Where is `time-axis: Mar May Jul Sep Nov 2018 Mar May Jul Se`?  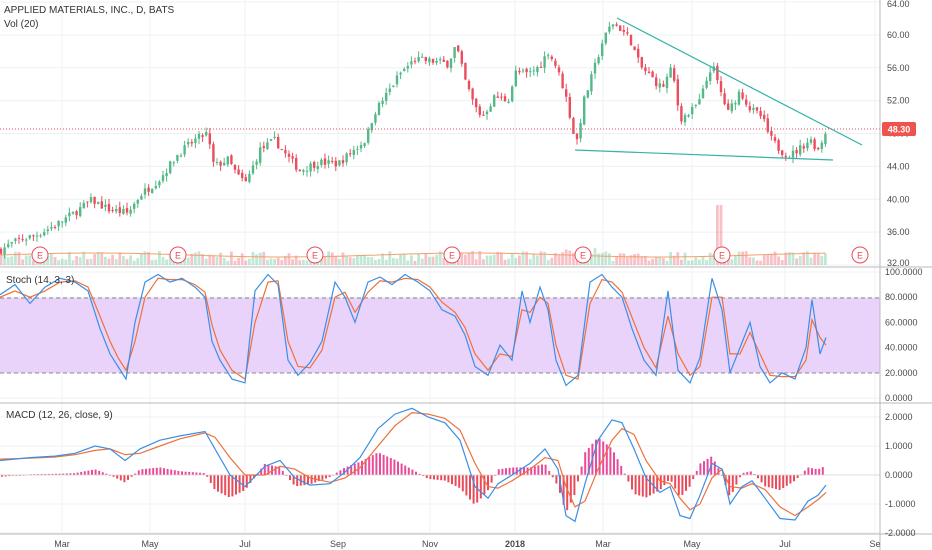 time-axis: Mar May Jul Sep Nov 2018 Mar May Jul Se is located at coordinates (467, 544).